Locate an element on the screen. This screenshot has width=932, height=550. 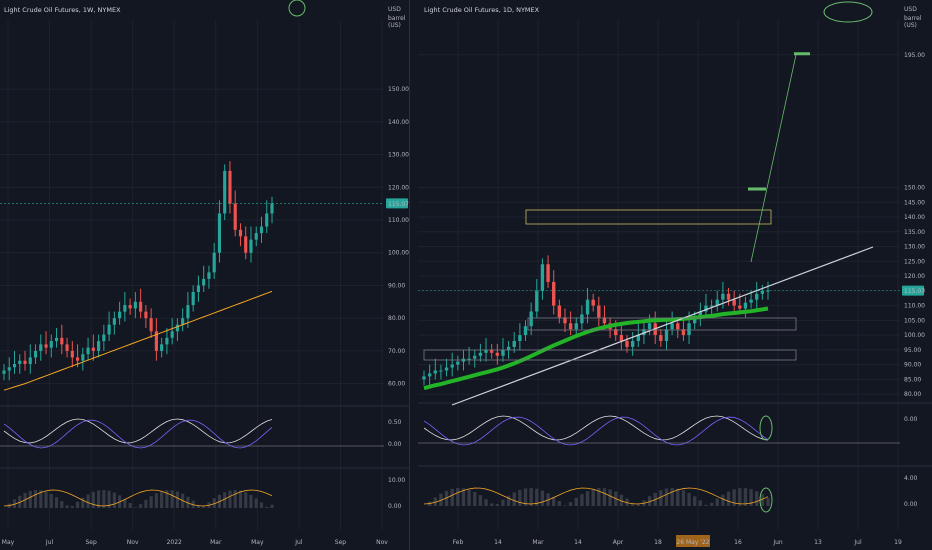
oscillator-line is located at coordinates (596, 428).